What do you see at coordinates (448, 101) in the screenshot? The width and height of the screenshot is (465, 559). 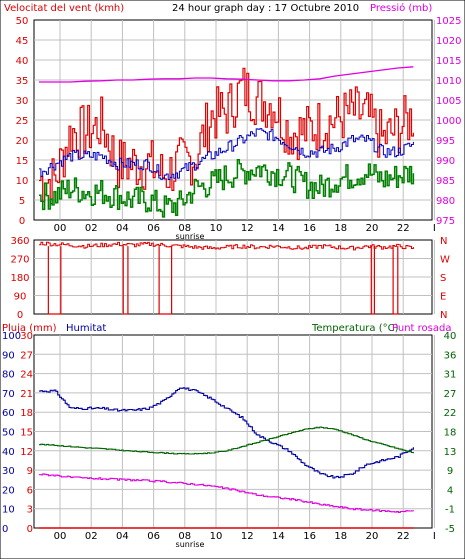 I see `pressure-tick-label: 1005` at bounding box center [448, 101].